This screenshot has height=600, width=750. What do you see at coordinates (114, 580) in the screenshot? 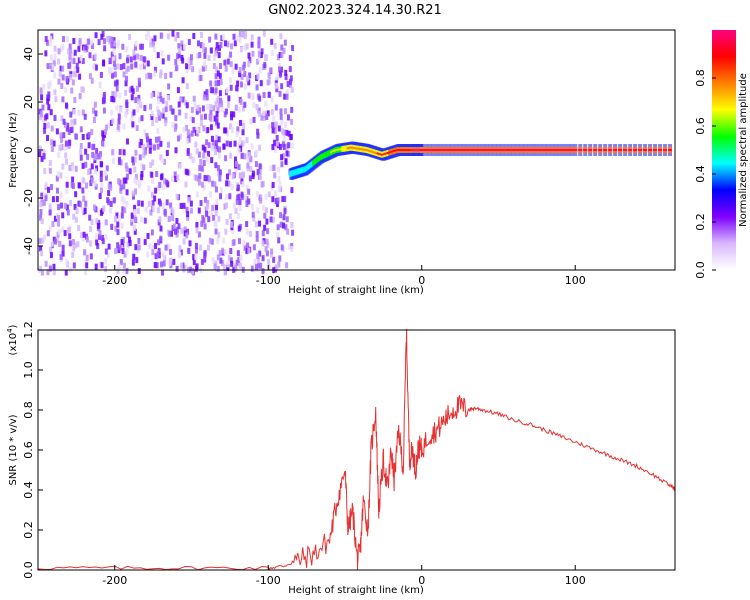
I see `snr-x-tick-label: -200` at bounding box center [114, 580].